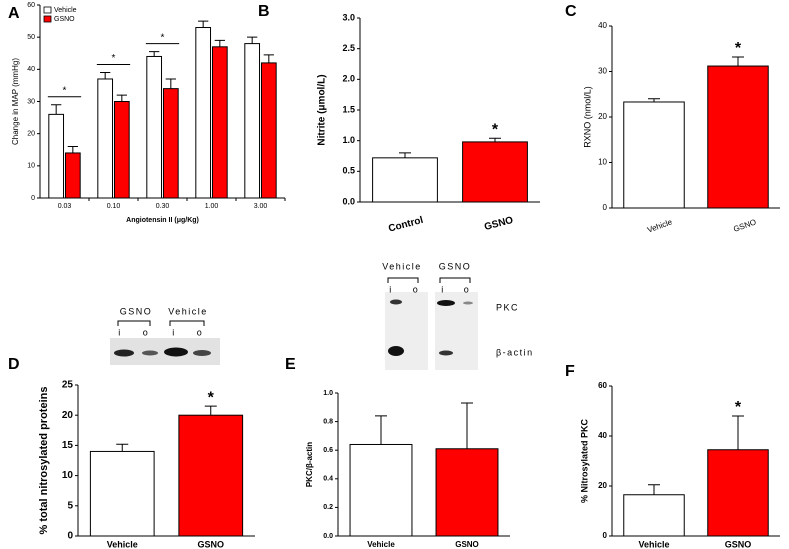 The height and width of the screenshot is (549, 789). What do you see at coordinates (136, 311) in the screenshot?
I see `group-label: GSNO` at bounding box center [136, 311].